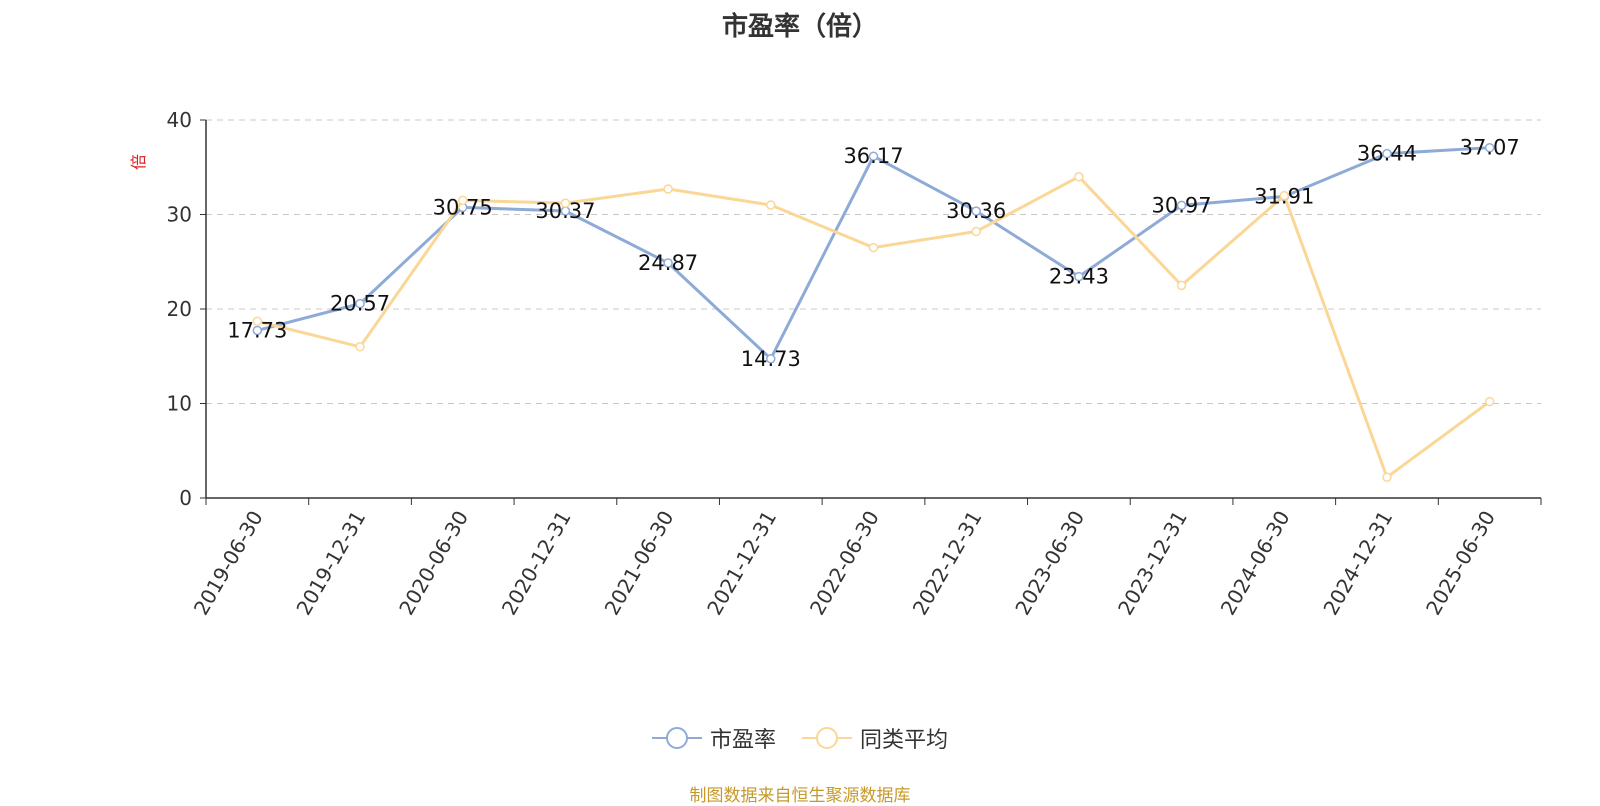 This screenshot has height=806, width=1600. I want to click on chart-title: 市盈率（倍）, so click(799, 27).